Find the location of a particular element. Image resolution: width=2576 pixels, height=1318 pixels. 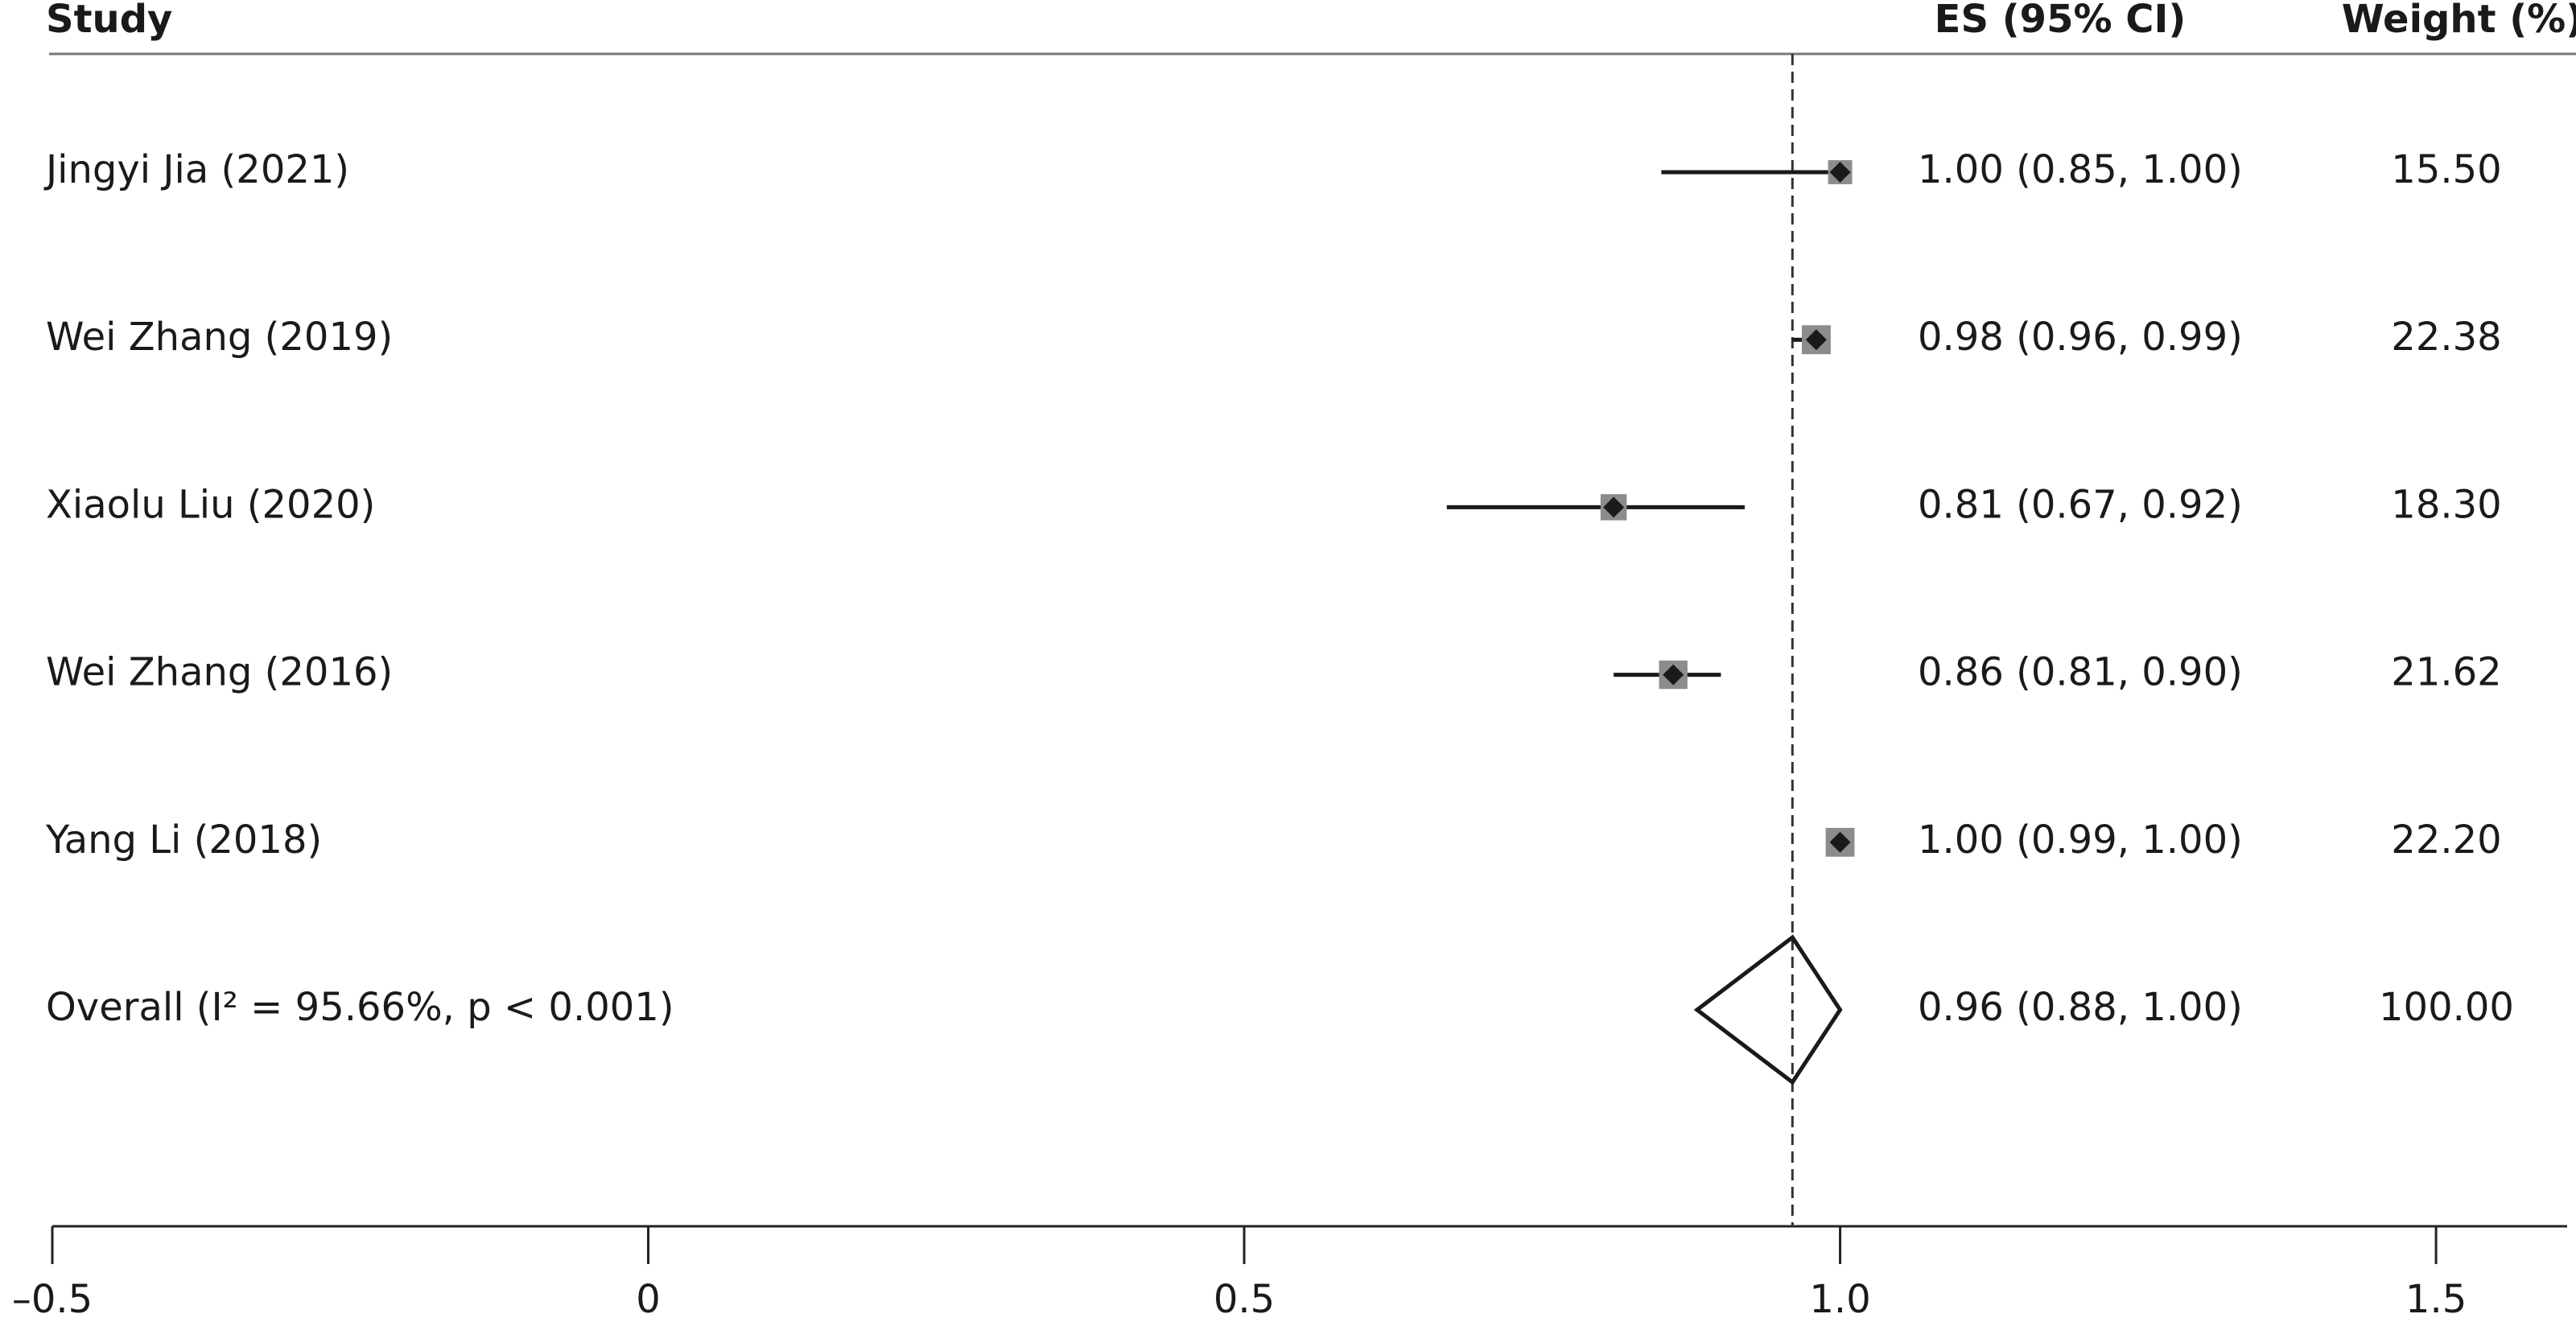

es-label: 1.00 (0.99, 1.00) is located at coordinates (2080, 841).